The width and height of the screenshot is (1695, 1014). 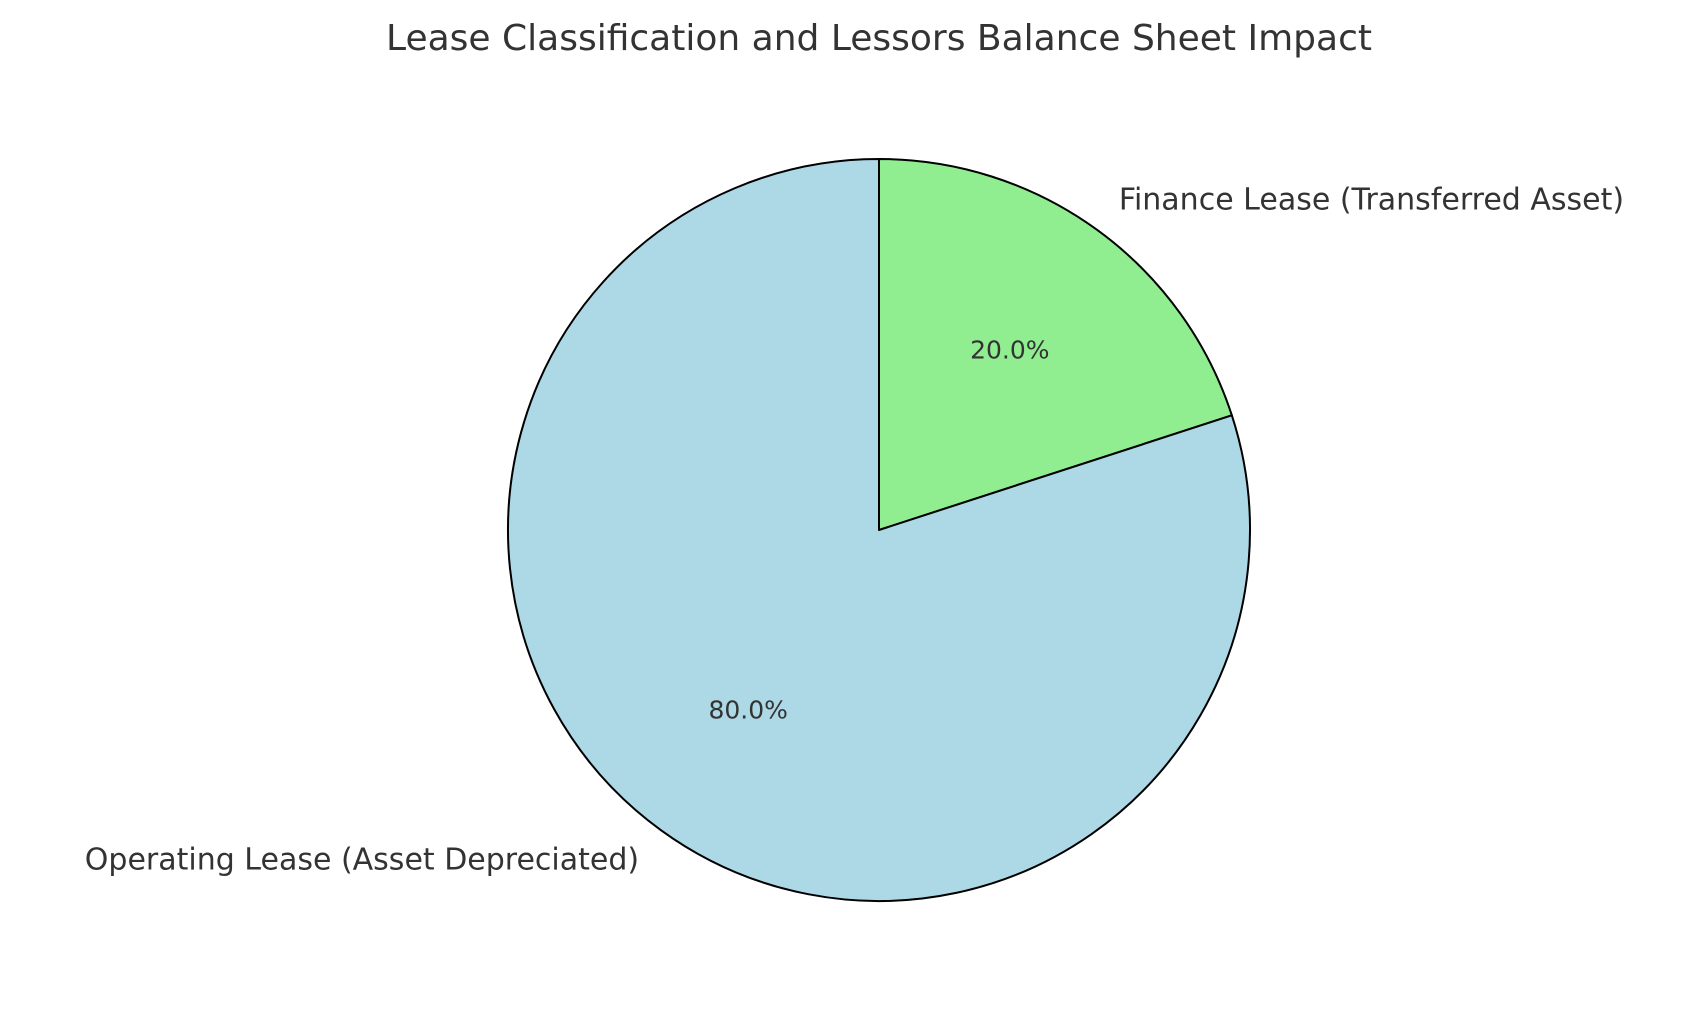 I want to click on pie-percent-label-operating-lease-asset-depreciated: 80.0%, so click(x=747, y=710).